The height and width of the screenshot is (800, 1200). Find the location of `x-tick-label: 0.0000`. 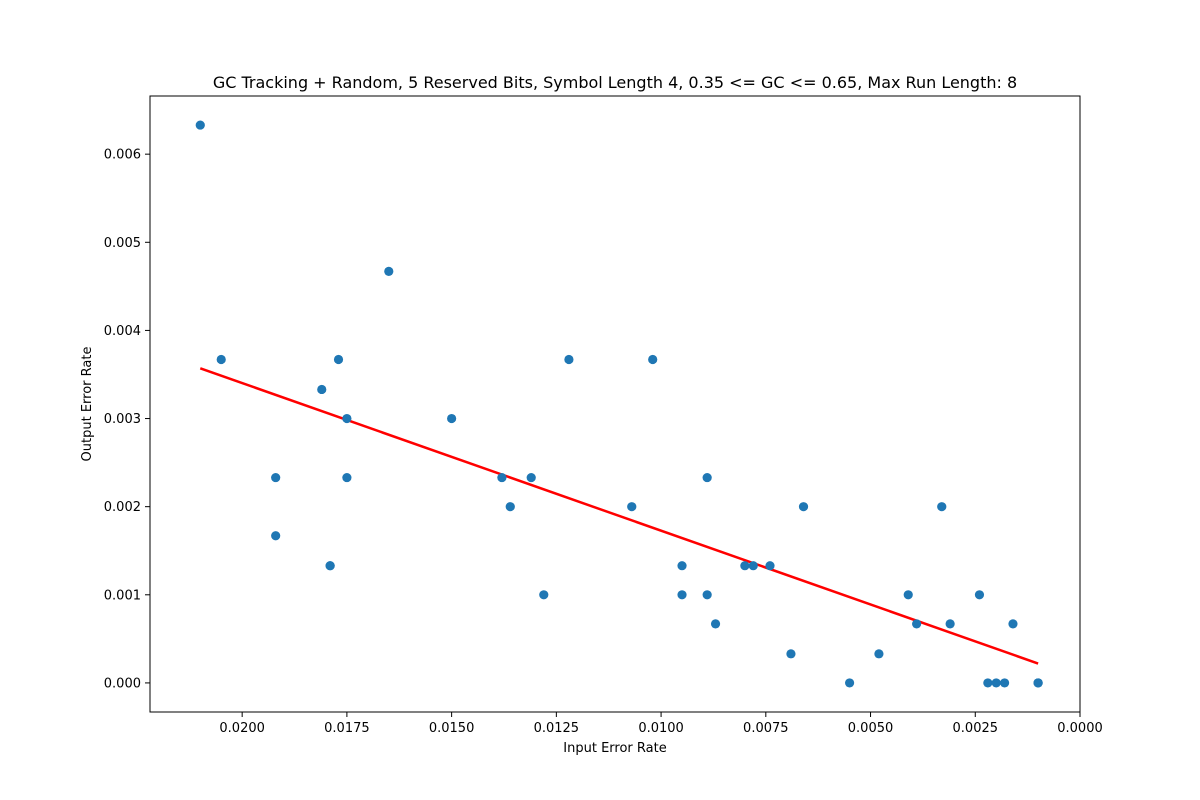

x-tick-label: 0.0000 is located at coordinates (1080, 728).